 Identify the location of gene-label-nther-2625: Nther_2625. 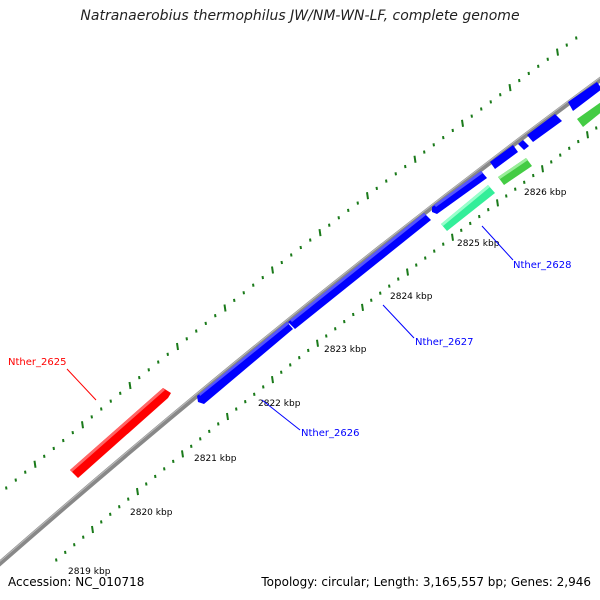
(52, 379).